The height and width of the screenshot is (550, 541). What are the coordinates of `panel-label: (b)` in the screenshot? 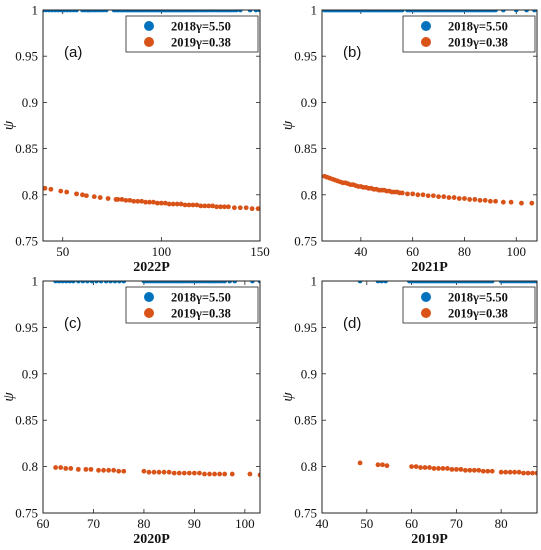 It's located at (352, 52).